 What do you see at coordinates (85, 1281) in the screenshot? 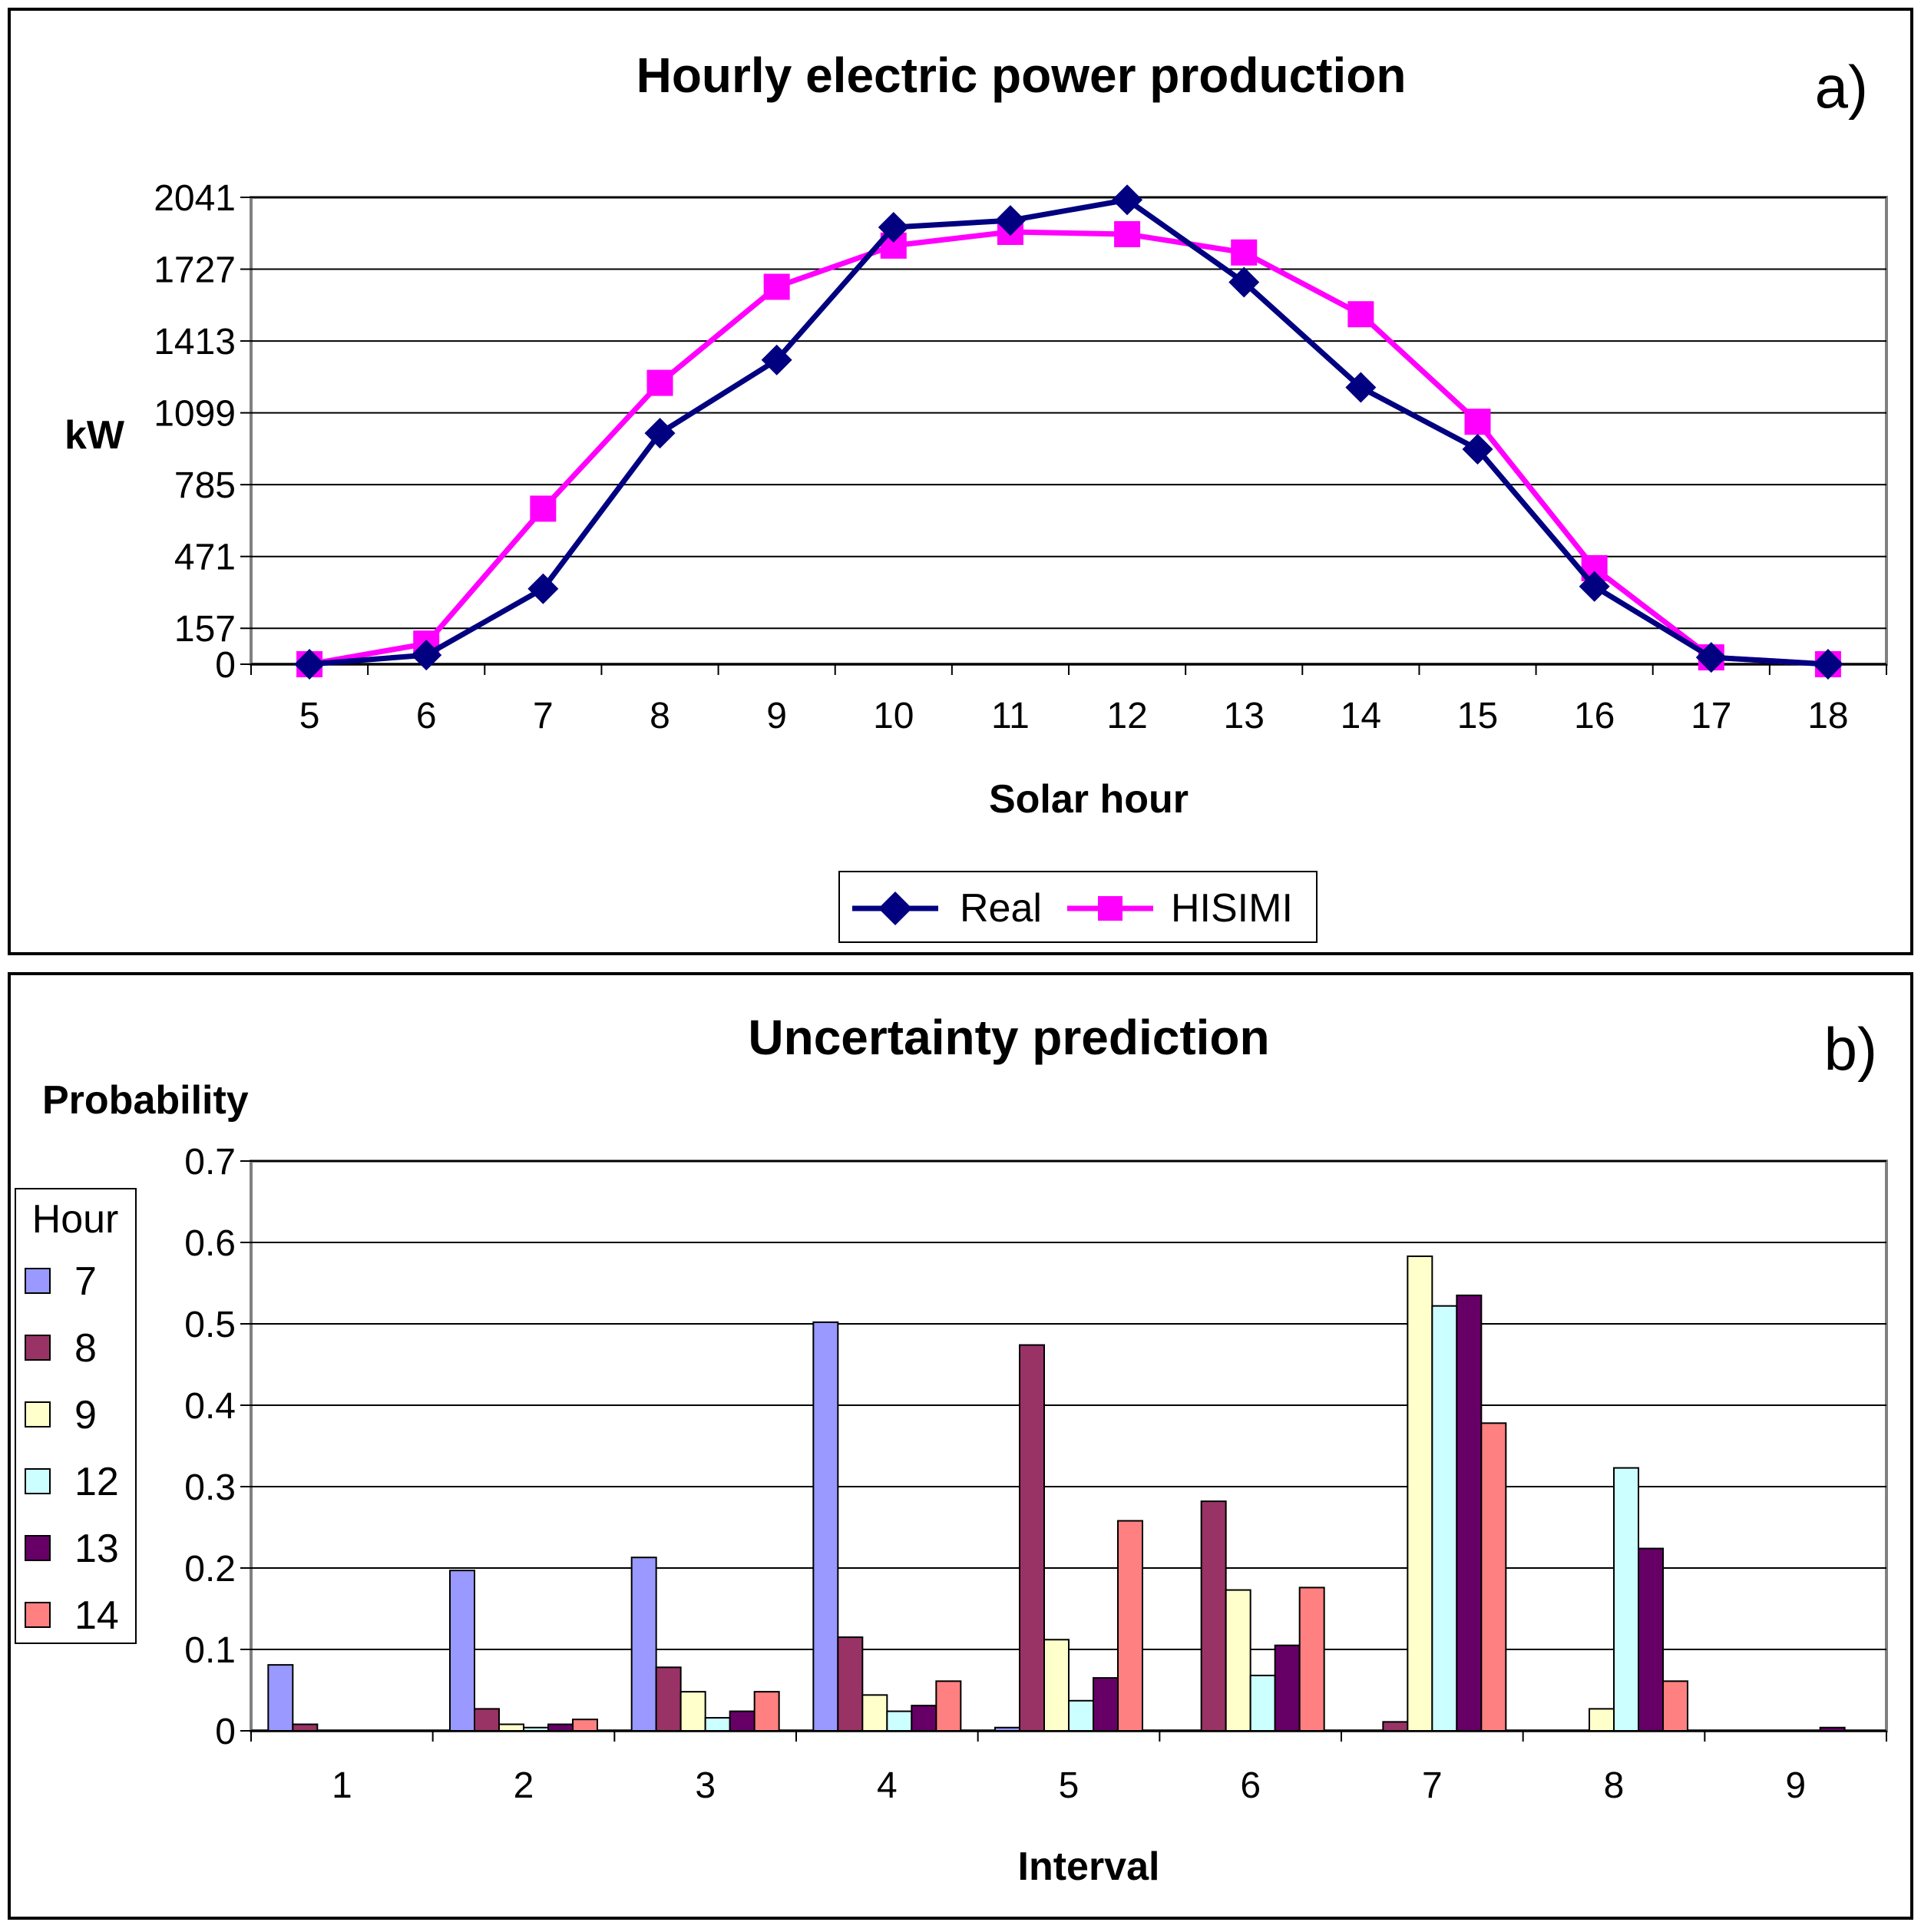
I see `legend-b-label-7: 7` at bounding box center [85, 1281].